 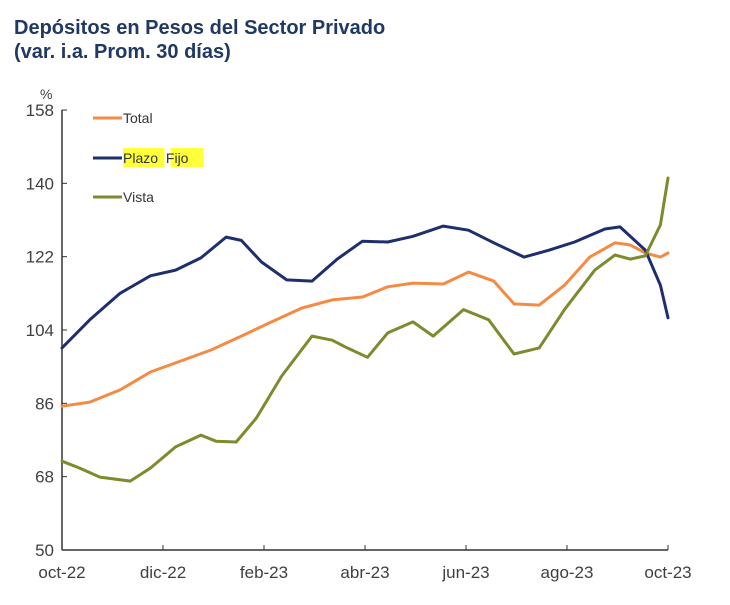 What do you see at coordinates (567, 572) in the screenshot?
I see `x-tick-label: ago-23` at bounding box center [567, 572].